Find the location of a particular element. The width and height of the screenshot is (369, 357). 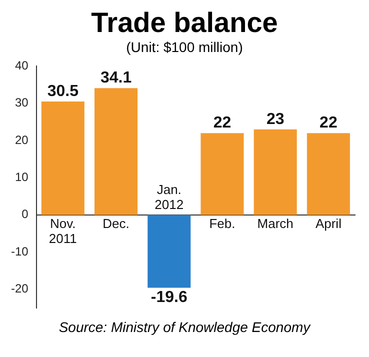

y-tick-label: 40 is located at coordinates (21, 65).